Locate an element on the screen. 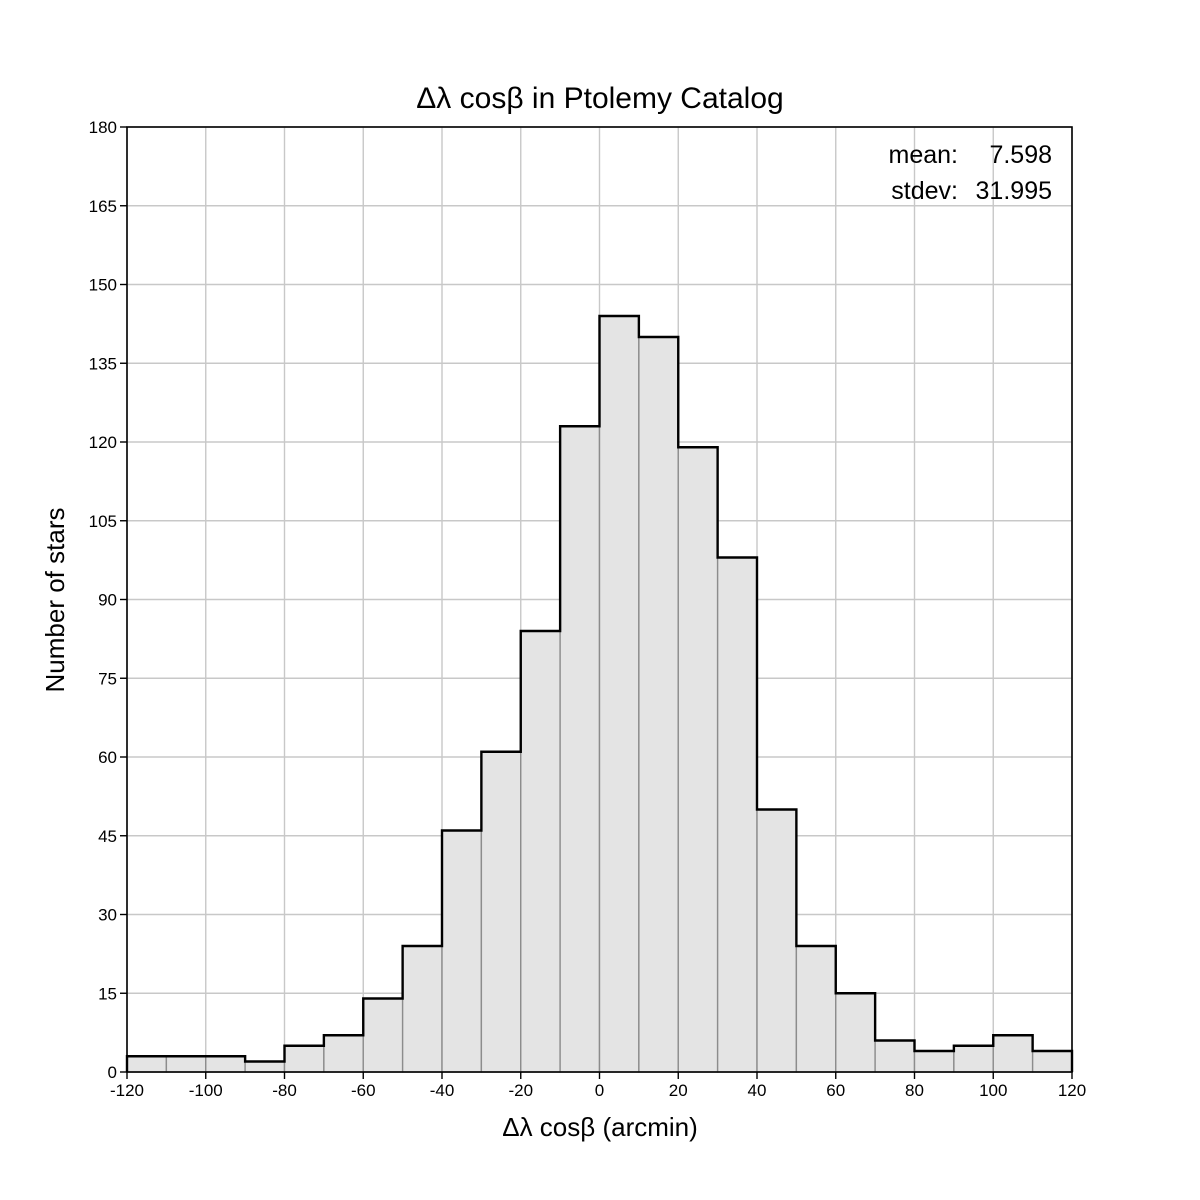 This screenshot has height=1200, width=1200. y-tick-label: 30 is located at coordinates (107, 915).